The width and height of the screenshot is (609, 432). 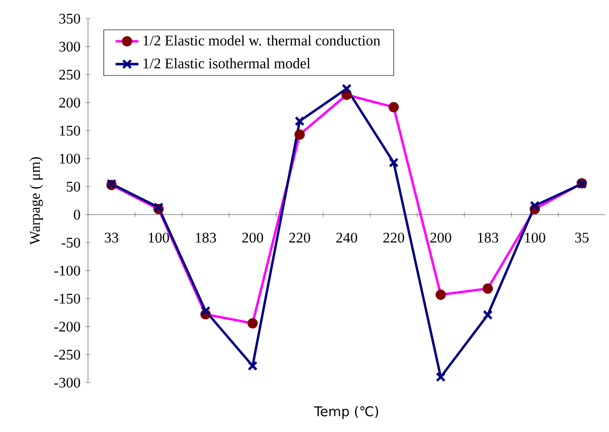 I want to click on y-tick-label: 100, so click(x=70, y=159).